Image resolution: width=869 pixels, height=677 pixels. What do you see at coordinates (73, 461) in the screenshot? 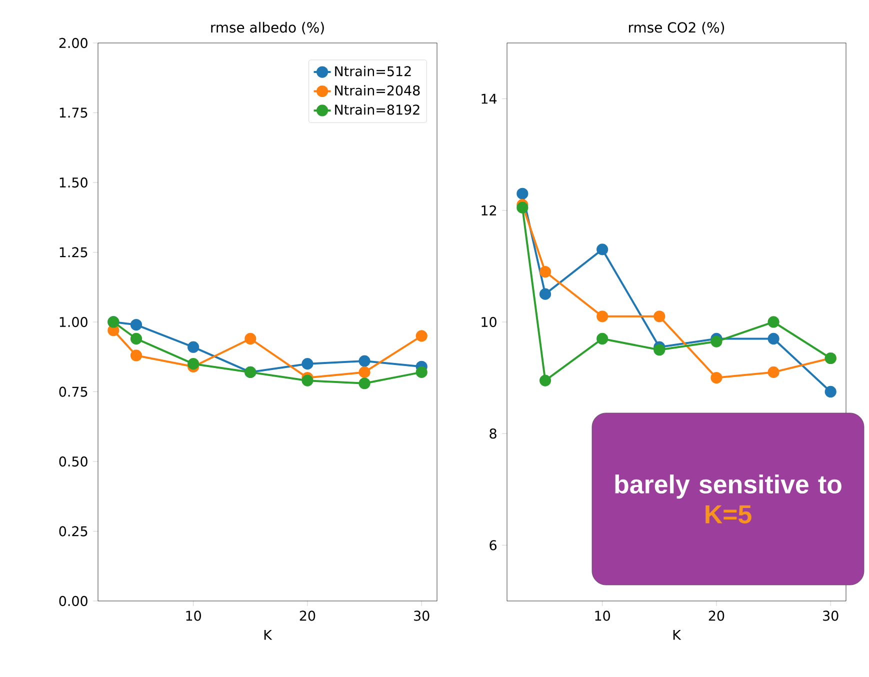
I see `y-tick-label: 0.50` at bounding box center [73, 461].